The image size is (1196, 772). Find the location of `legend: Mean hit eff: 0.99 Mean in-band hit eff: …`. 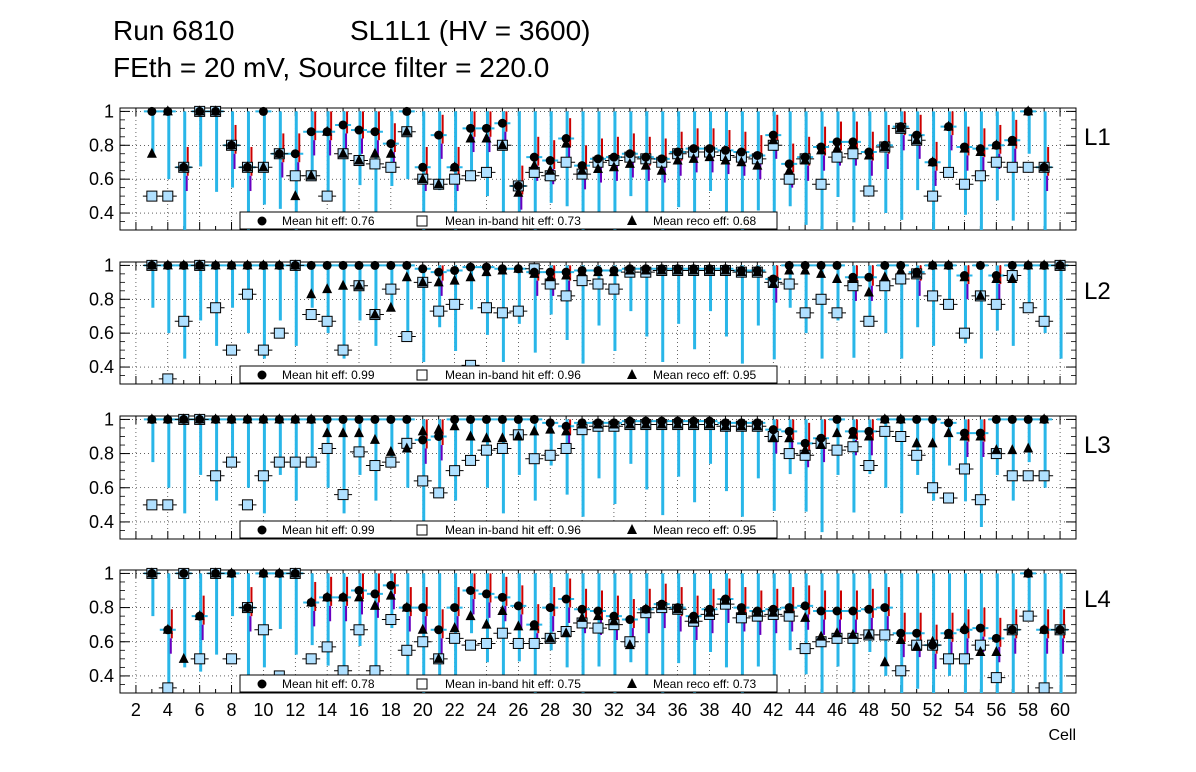

legend: Mean hit eff: 0.99 Mean in-band hit eff: … is located at coordinates (508, 374).